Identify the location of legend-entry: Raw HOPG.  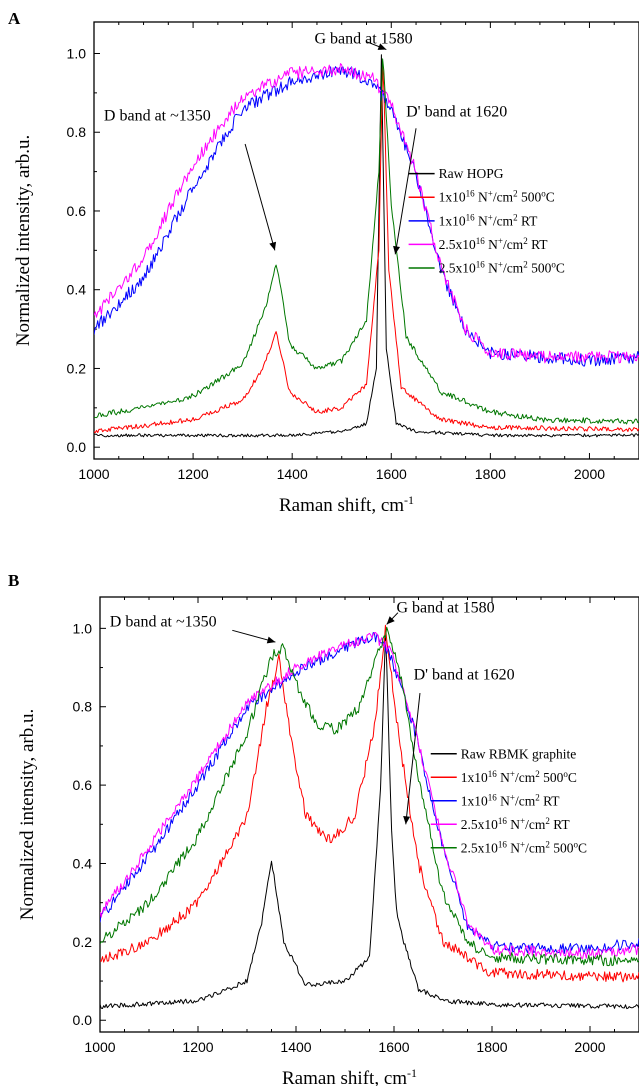
(471, 173).